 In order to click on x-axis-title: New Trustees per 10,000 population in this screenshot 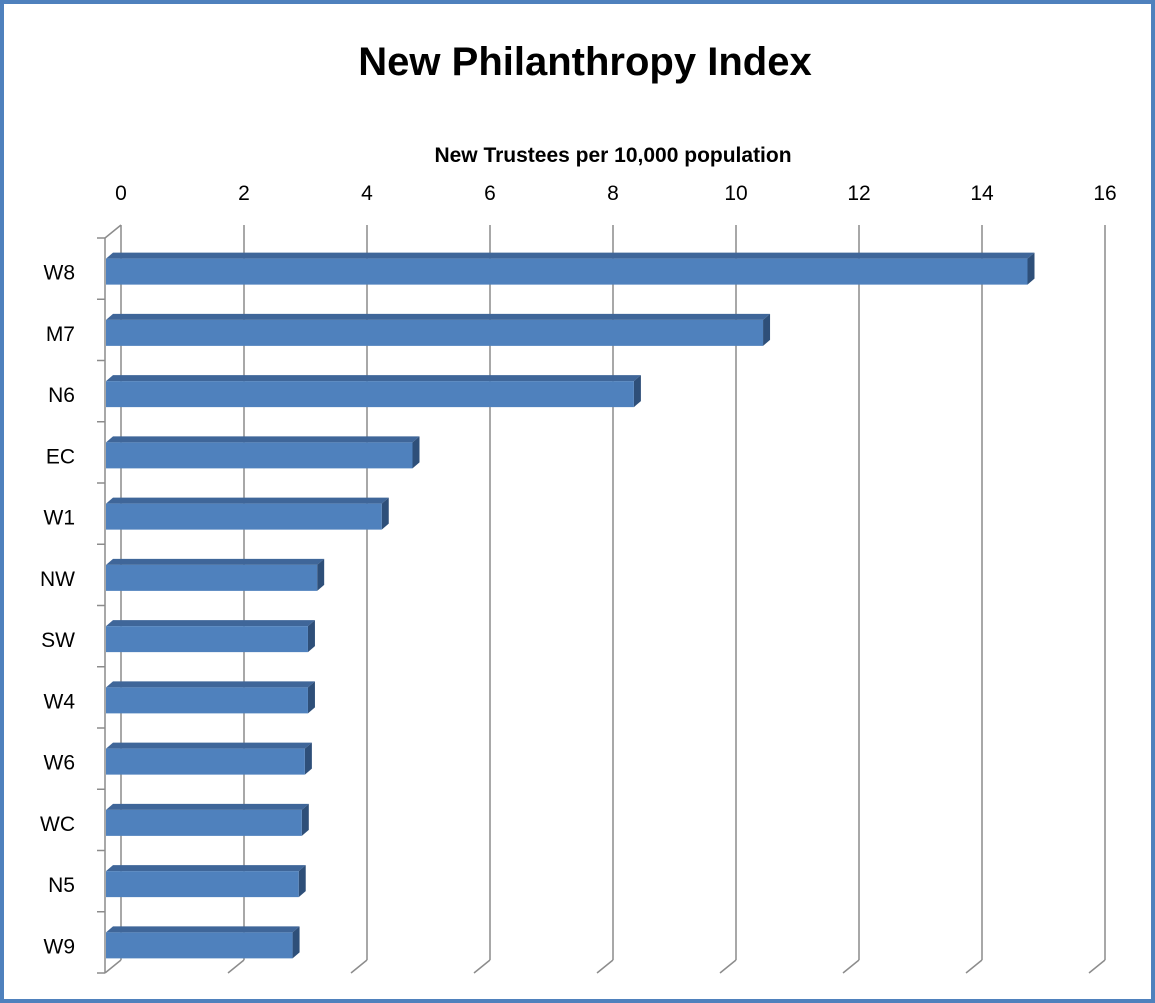, I will do `click(612, 155)`.